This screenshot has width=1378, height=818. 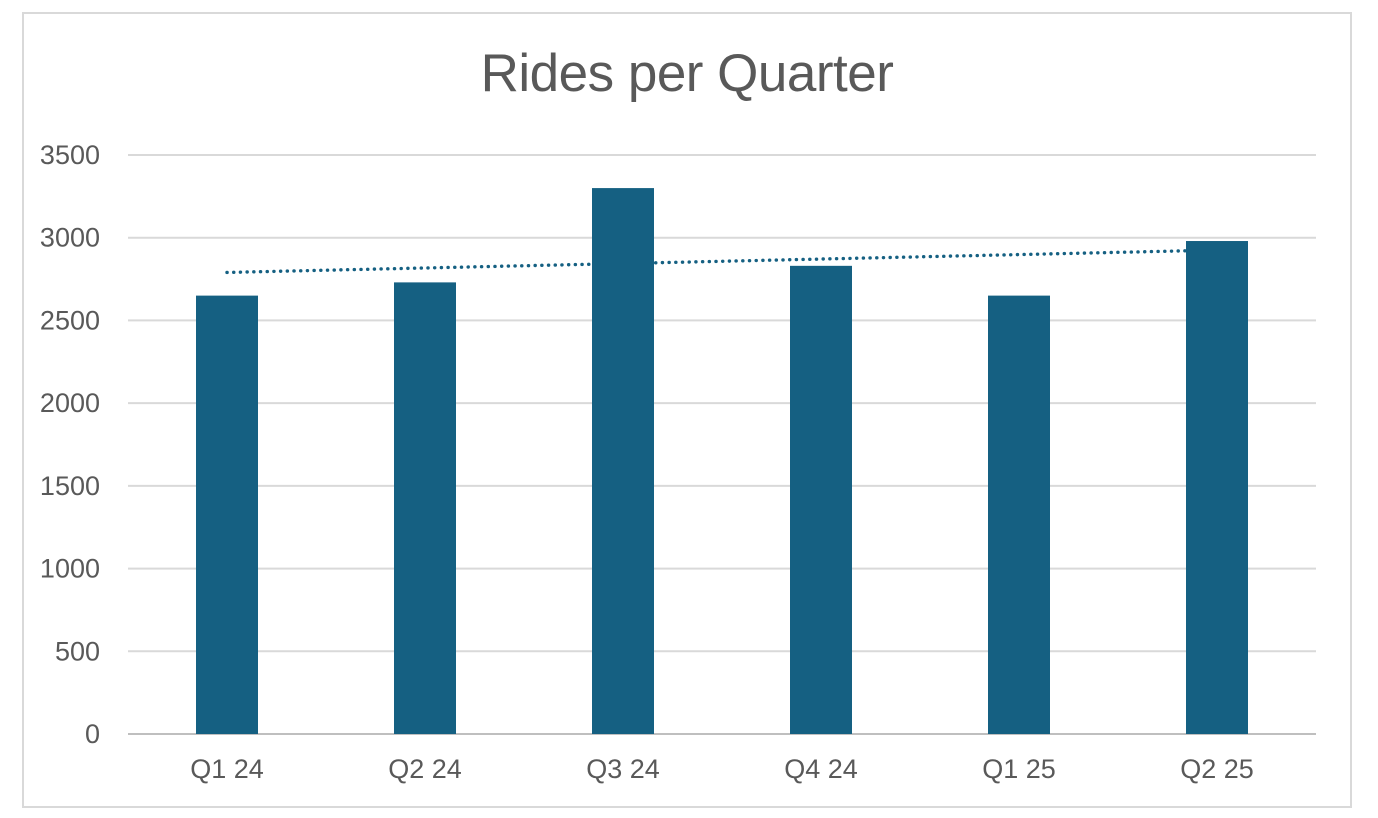 I want to click on y-tick-label: 1000, so click(x=70, y=569).